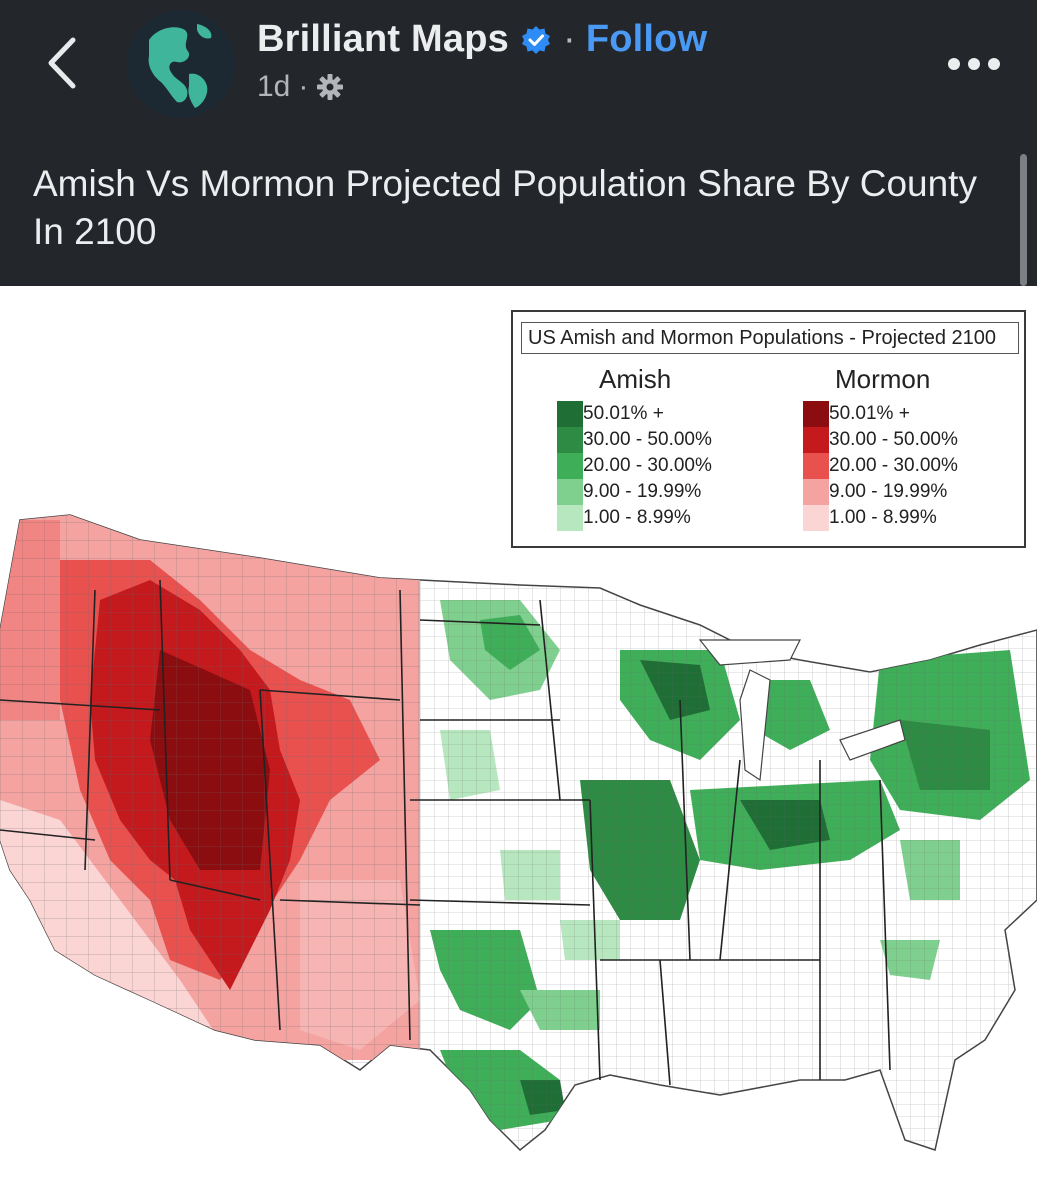 Image resolution: width=1037 pixels, height=1200 pixels. I want to click on page-name: Brilliant Maps, so click(383, 39).